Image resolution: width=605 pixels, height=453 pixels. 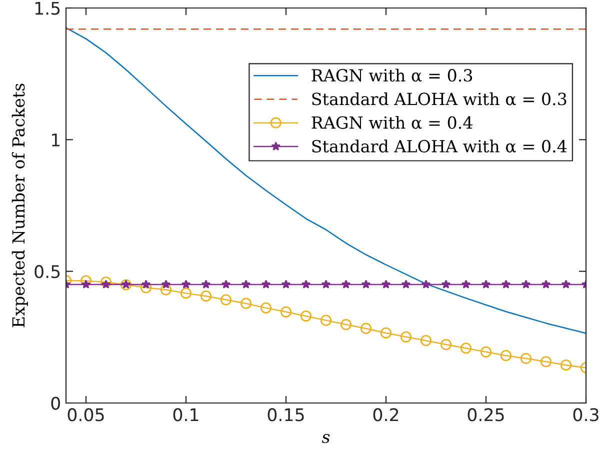 What do you see at coordinates (439, 146) in the screenshot?
I see `legend-label: Standard ALOHA with α = 0.4` at bounding box center [439, 146].